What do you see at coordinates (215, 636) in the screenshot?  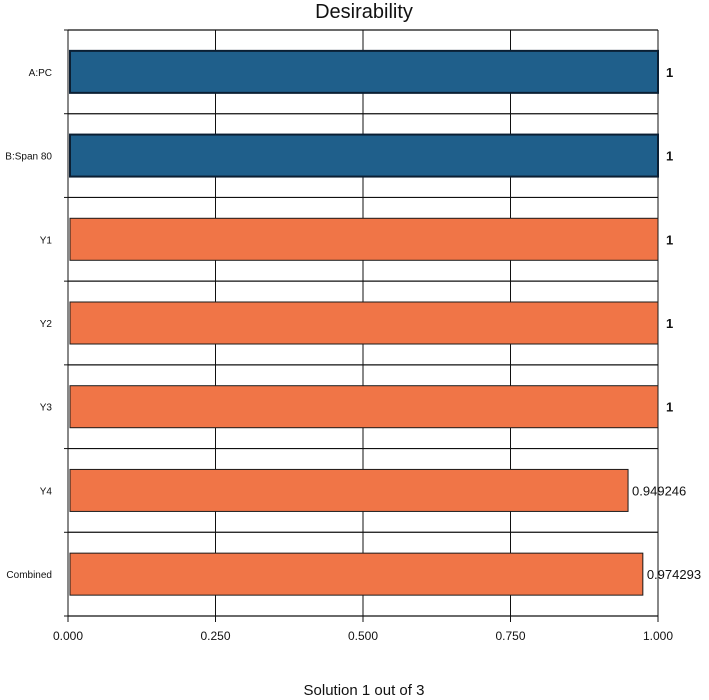 I see `x-tick-label: 0.250` at bounding box center [215, 636].